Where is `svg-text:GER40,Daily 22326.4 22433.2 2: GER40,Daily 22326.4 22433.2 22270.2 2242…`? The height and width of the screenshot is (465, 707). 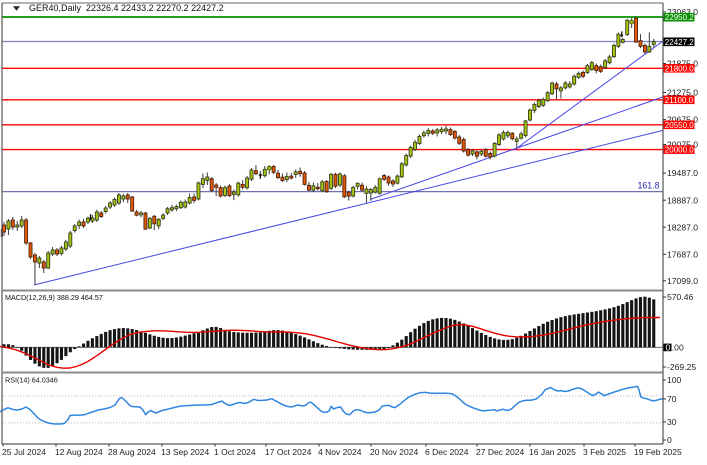
svg-text:GER40,Daily 22326.4 22433.2 2: GER40,Daily 22326.4 22433.2 22270.2 2242… is located at coordinates (126, 8).